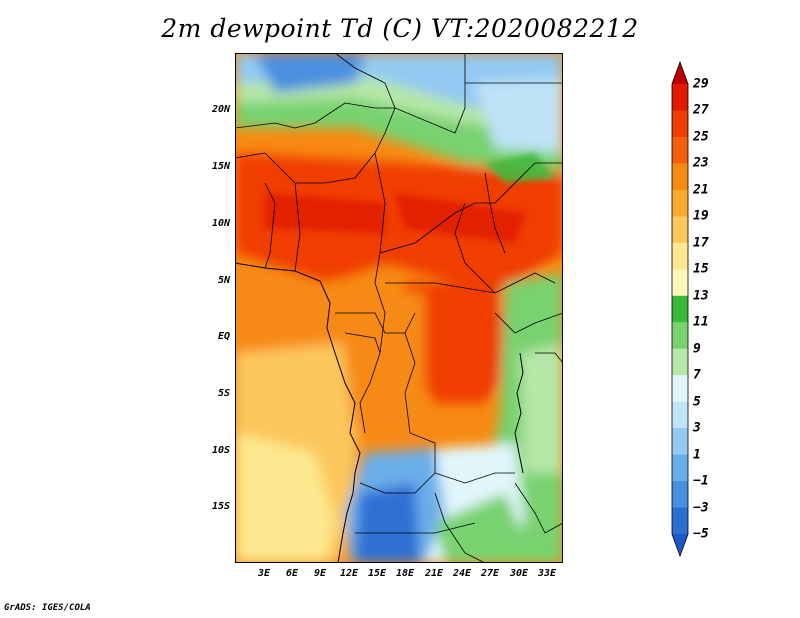 Image resolution: width=800 pixels, height=618 pixels. What do you see at coordinates (697, 428) in the screenshot?
I see `colorbar-level-label: 3` at bounding box center [697, 428].